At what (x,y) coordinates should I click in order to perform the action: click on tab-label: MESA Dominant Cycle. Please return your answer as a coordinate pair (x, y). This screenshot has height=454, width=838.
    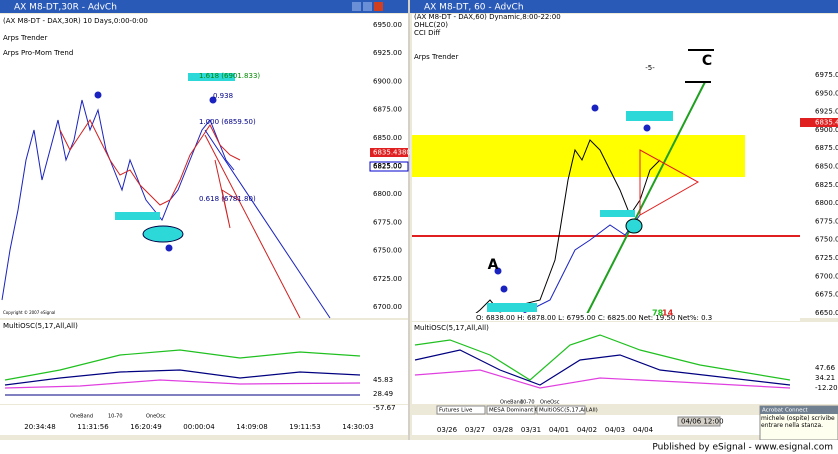
    Looking at the image, I should click on (520, 411).